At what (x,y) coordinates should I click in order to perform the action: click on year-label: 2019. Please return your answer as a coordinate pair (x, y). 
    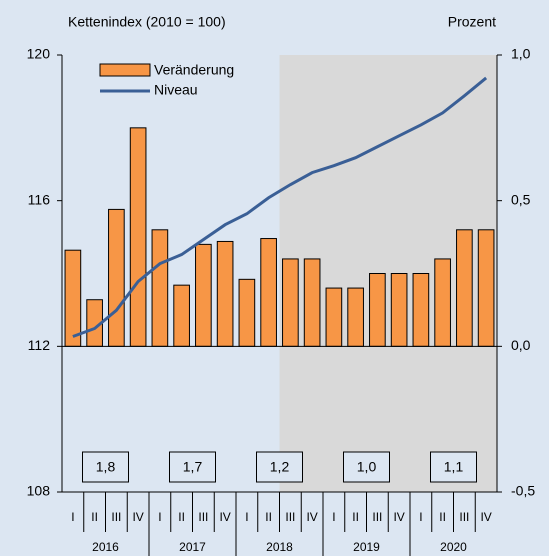
    Looking at the image, I should click on (366, 547).